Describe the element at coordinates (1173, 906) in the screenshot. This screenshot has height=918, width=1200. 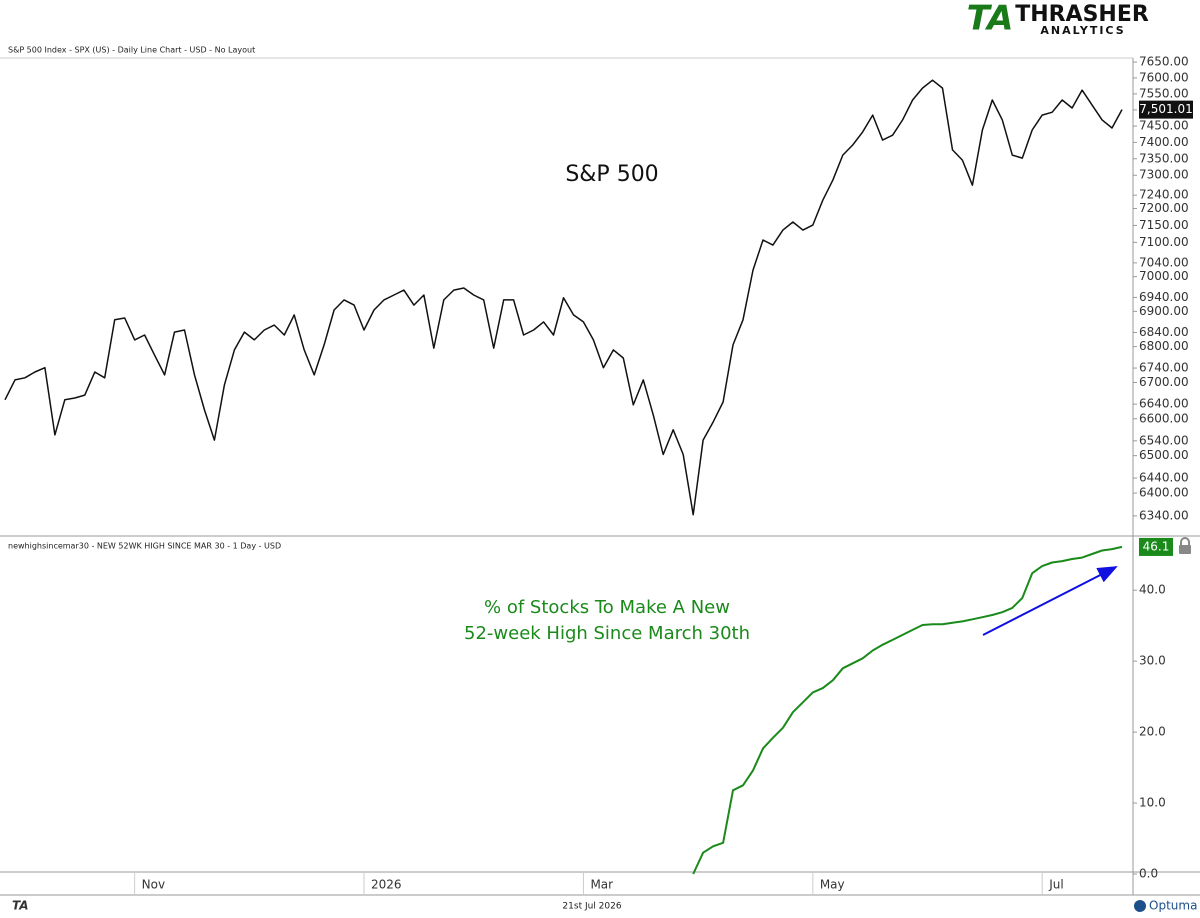
I see `footer-brand: Optuma` at that location.